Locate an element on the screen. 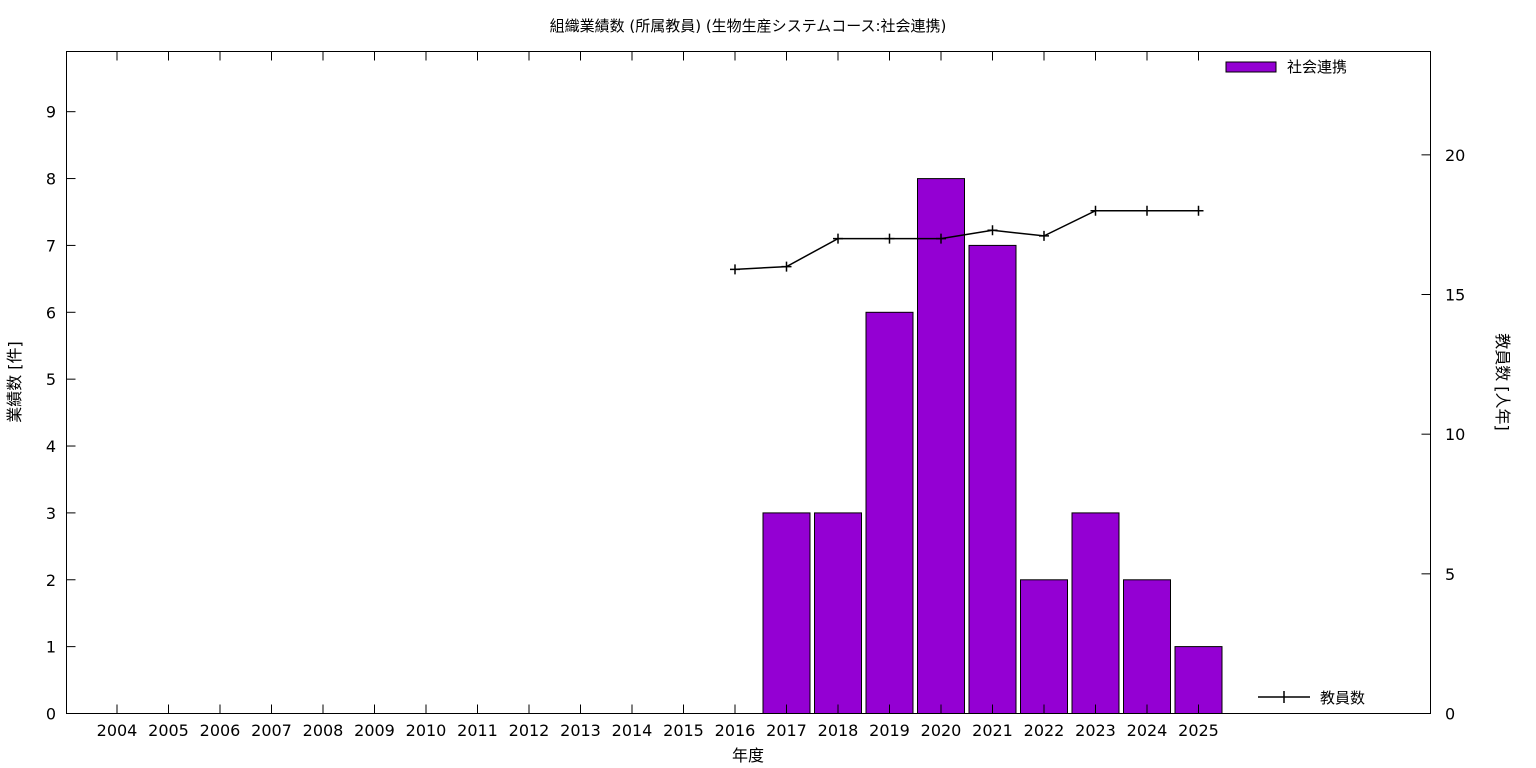 The width and height of the screenshot is (1536, 768). teacher-count-point-2023 is located at coordinates (1095, 210).